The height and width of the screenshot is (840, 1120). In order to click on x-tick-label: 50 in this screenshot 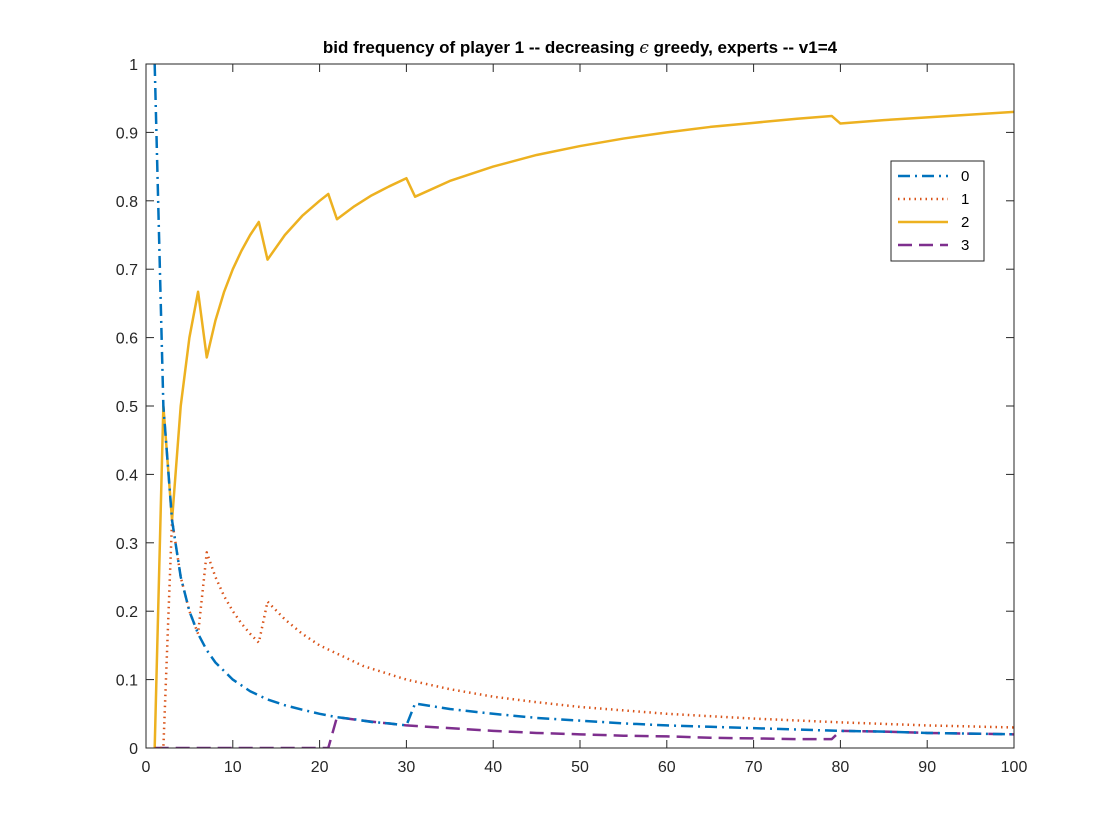, I will do `click(580, 767)`.